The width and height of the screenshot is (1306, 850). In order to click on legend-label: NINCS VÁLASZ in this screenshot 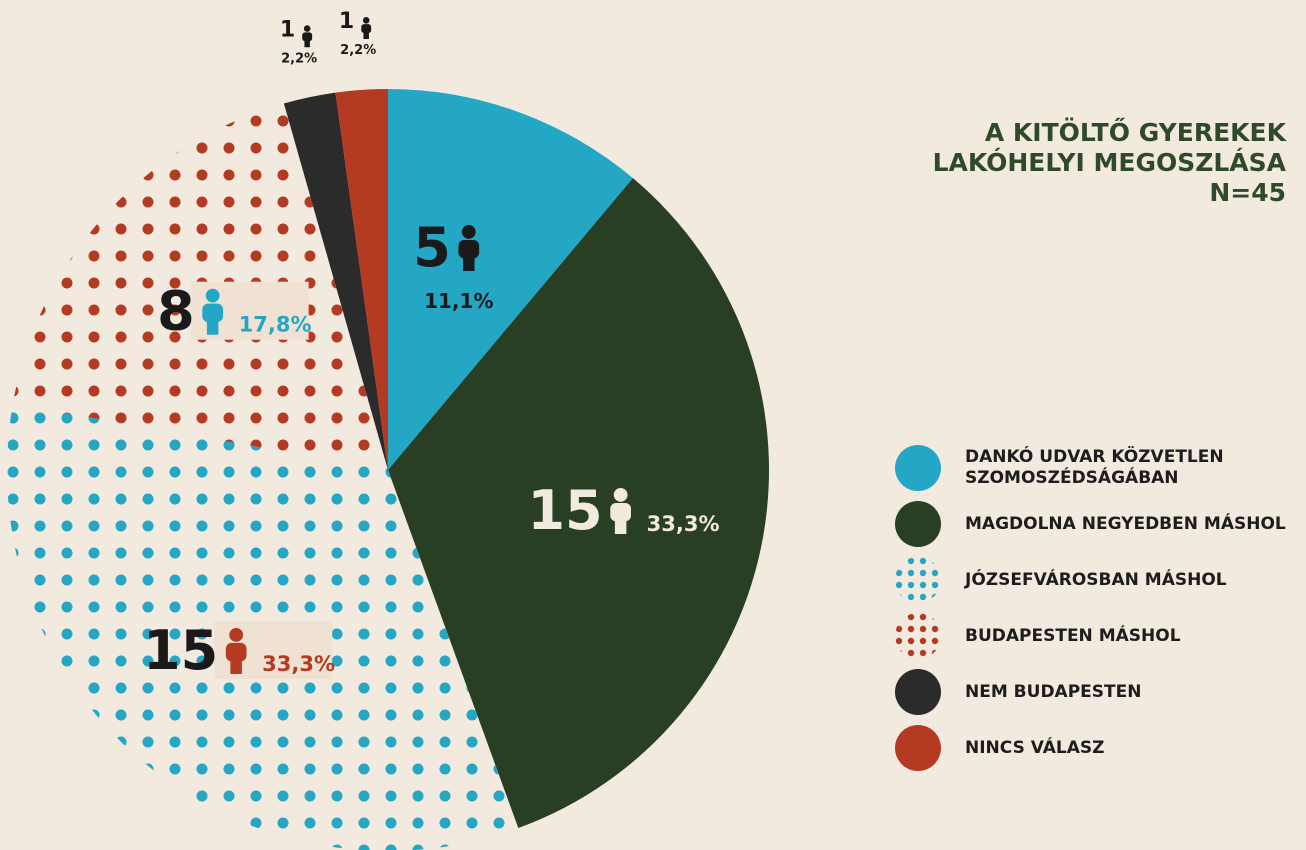, I will do `click(1035, 747)`.